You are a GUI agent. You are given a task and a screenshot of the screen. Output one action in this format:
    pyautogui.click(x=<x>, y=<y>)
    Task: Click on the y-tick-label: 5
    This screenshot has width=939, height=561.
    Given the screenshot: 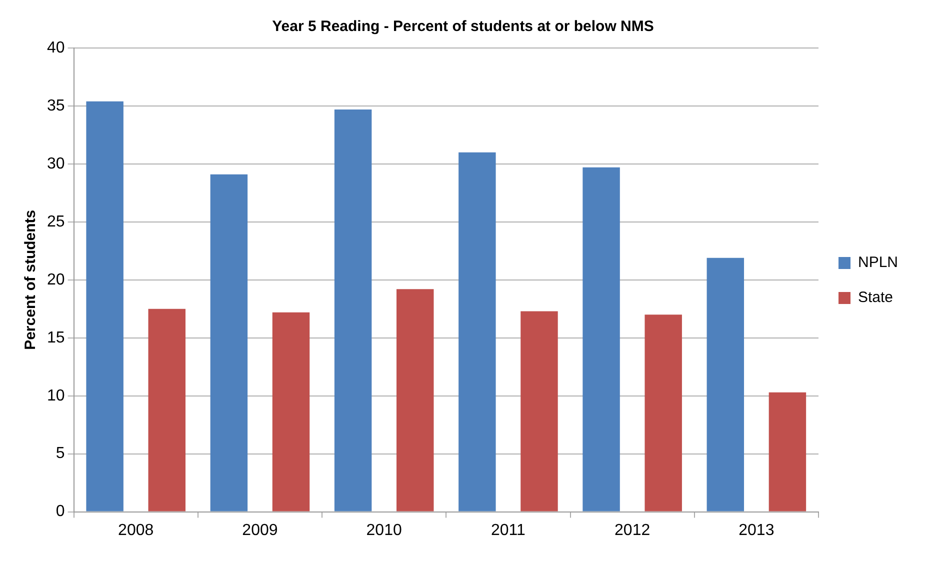 What is the action you would take?
    pyautogui.click(x=60, y=453)
    